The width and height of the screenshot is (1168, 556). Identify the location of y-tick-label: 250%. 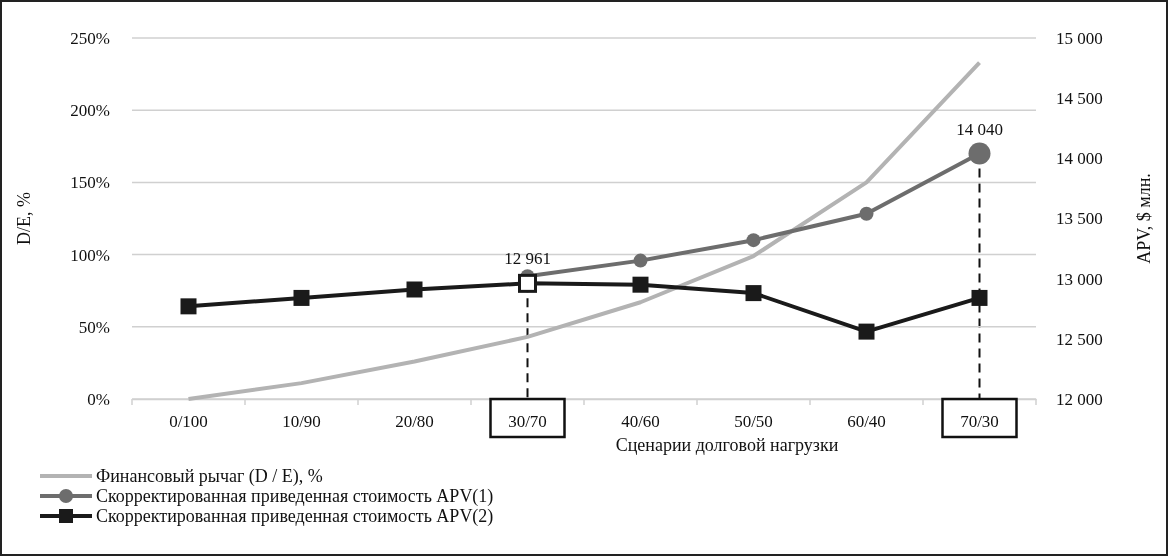
(90, 38).